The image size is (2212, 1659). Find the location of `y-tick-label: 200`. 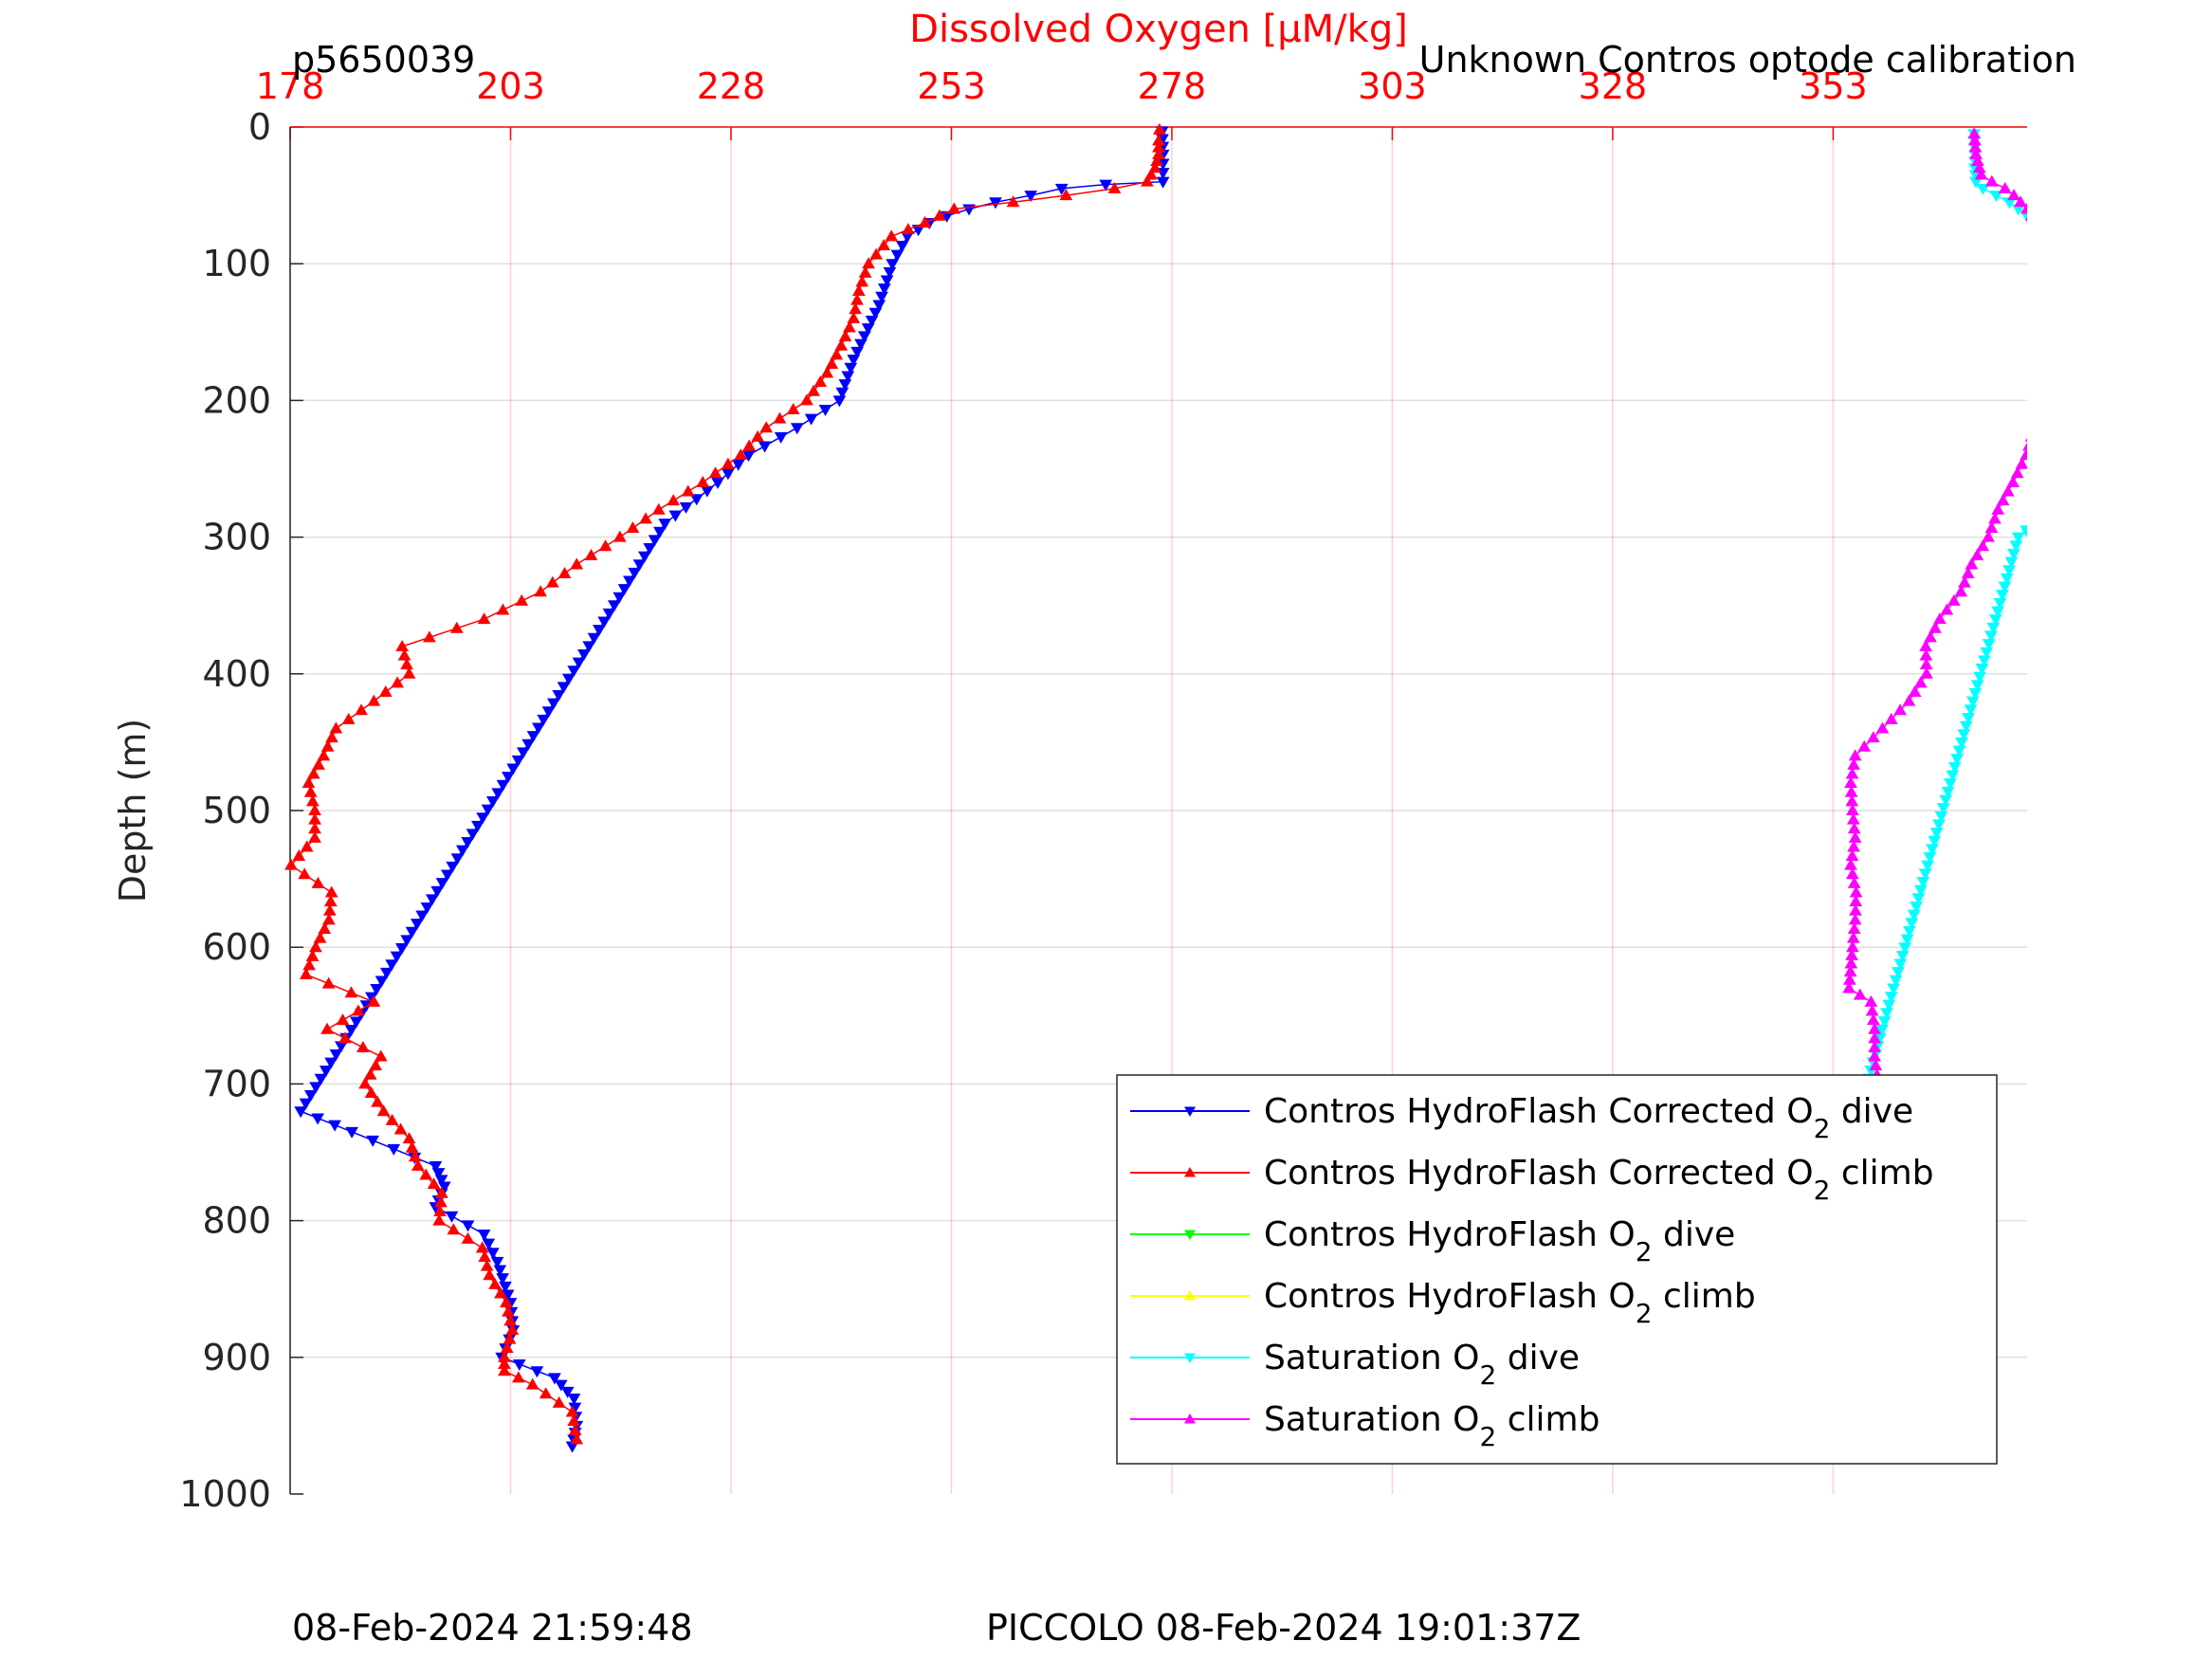

y-tick-label: 200 is located at coordinates (236, 400).